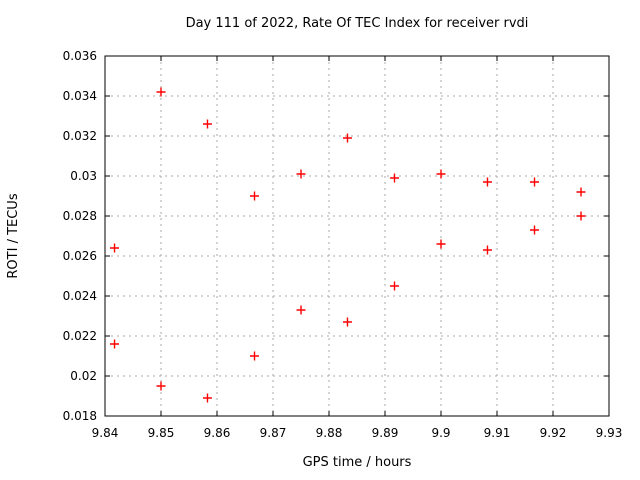 The image size is (640, 480). Describe the element at coordinates (609, 433) in the screenshot. I see `x-tick-label: 9.93` at that location.